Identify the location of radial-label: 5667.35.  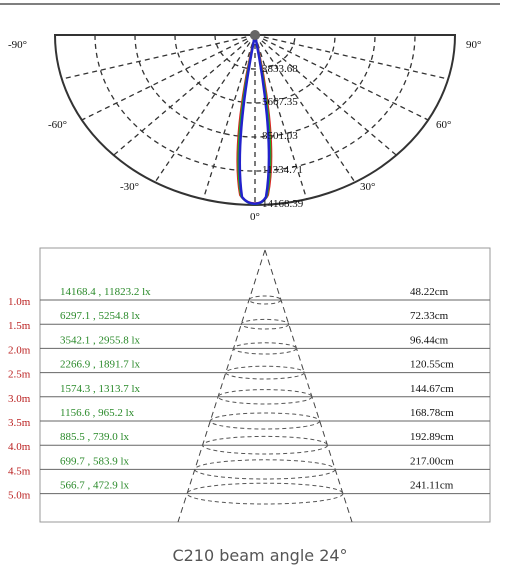
(280, 102).